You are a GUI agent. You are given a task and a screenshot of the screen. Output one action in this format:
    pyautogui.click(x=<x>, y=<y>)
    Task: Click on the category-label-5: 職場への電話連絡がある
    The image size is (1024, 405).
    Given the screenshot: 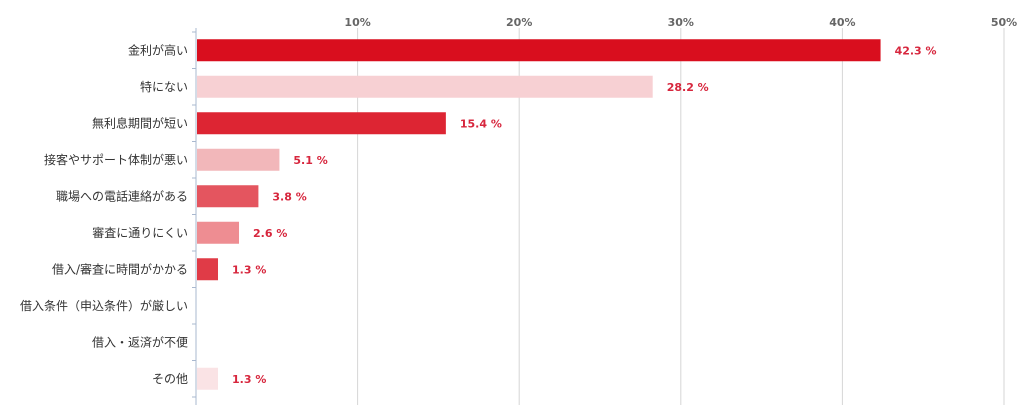 What is the action you would take?
    pyautogui.click(x=122, y=195)
    